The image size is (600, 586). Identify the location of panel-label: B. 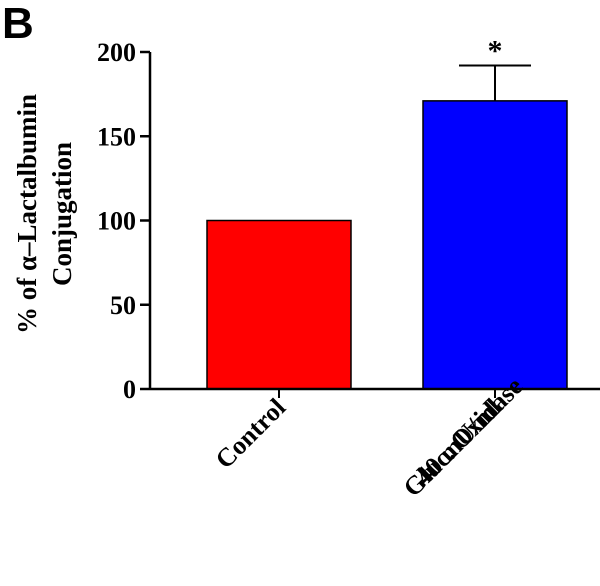
(18, 24).